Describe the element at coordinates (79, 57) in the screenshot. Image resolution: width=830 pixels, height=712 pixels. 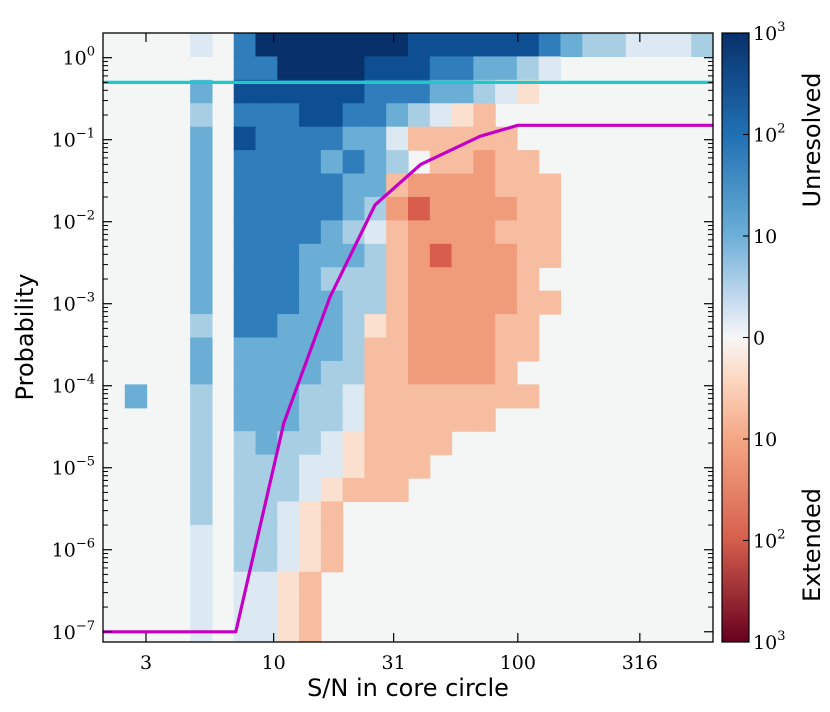
I see `y-tick-label: 10⁰` at that location.